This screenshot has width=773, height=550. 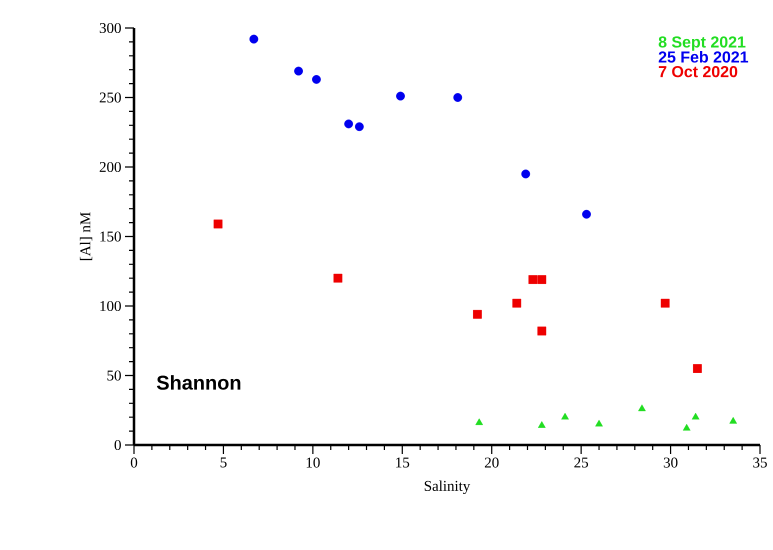 I want to click on y-tick-label: 50, so click(x=114, y=375).